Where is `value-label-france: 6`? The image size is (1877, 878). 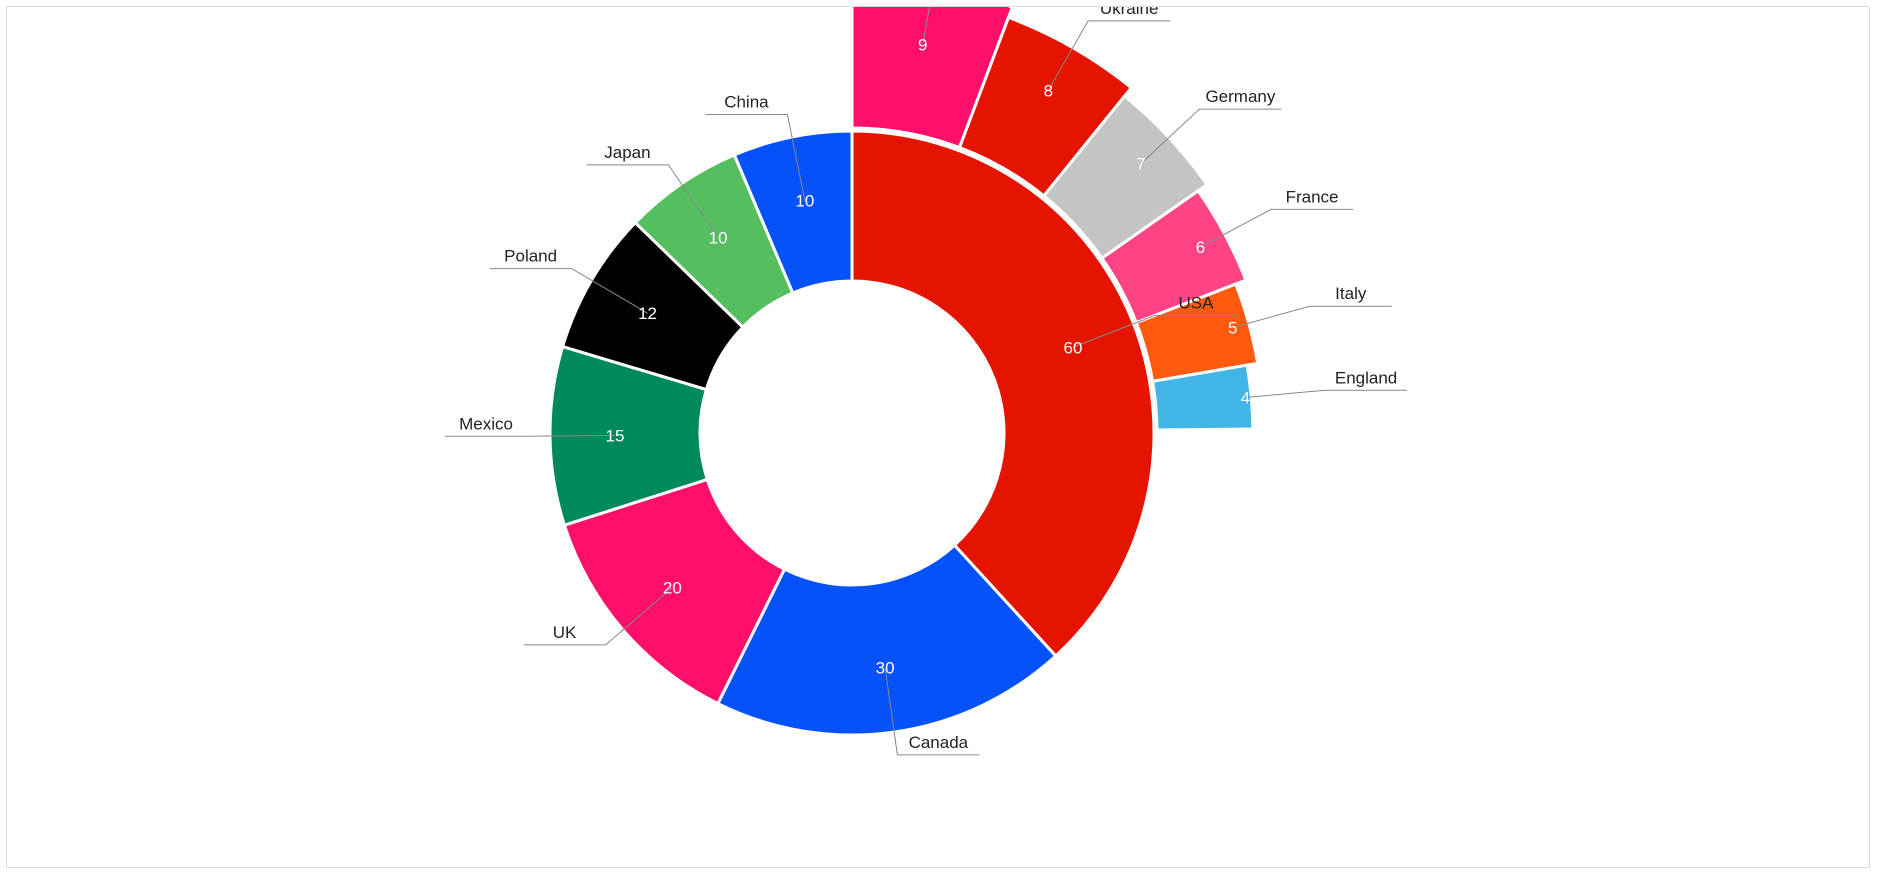
value-label-france: 6 is located at coordinates (1200, 247).